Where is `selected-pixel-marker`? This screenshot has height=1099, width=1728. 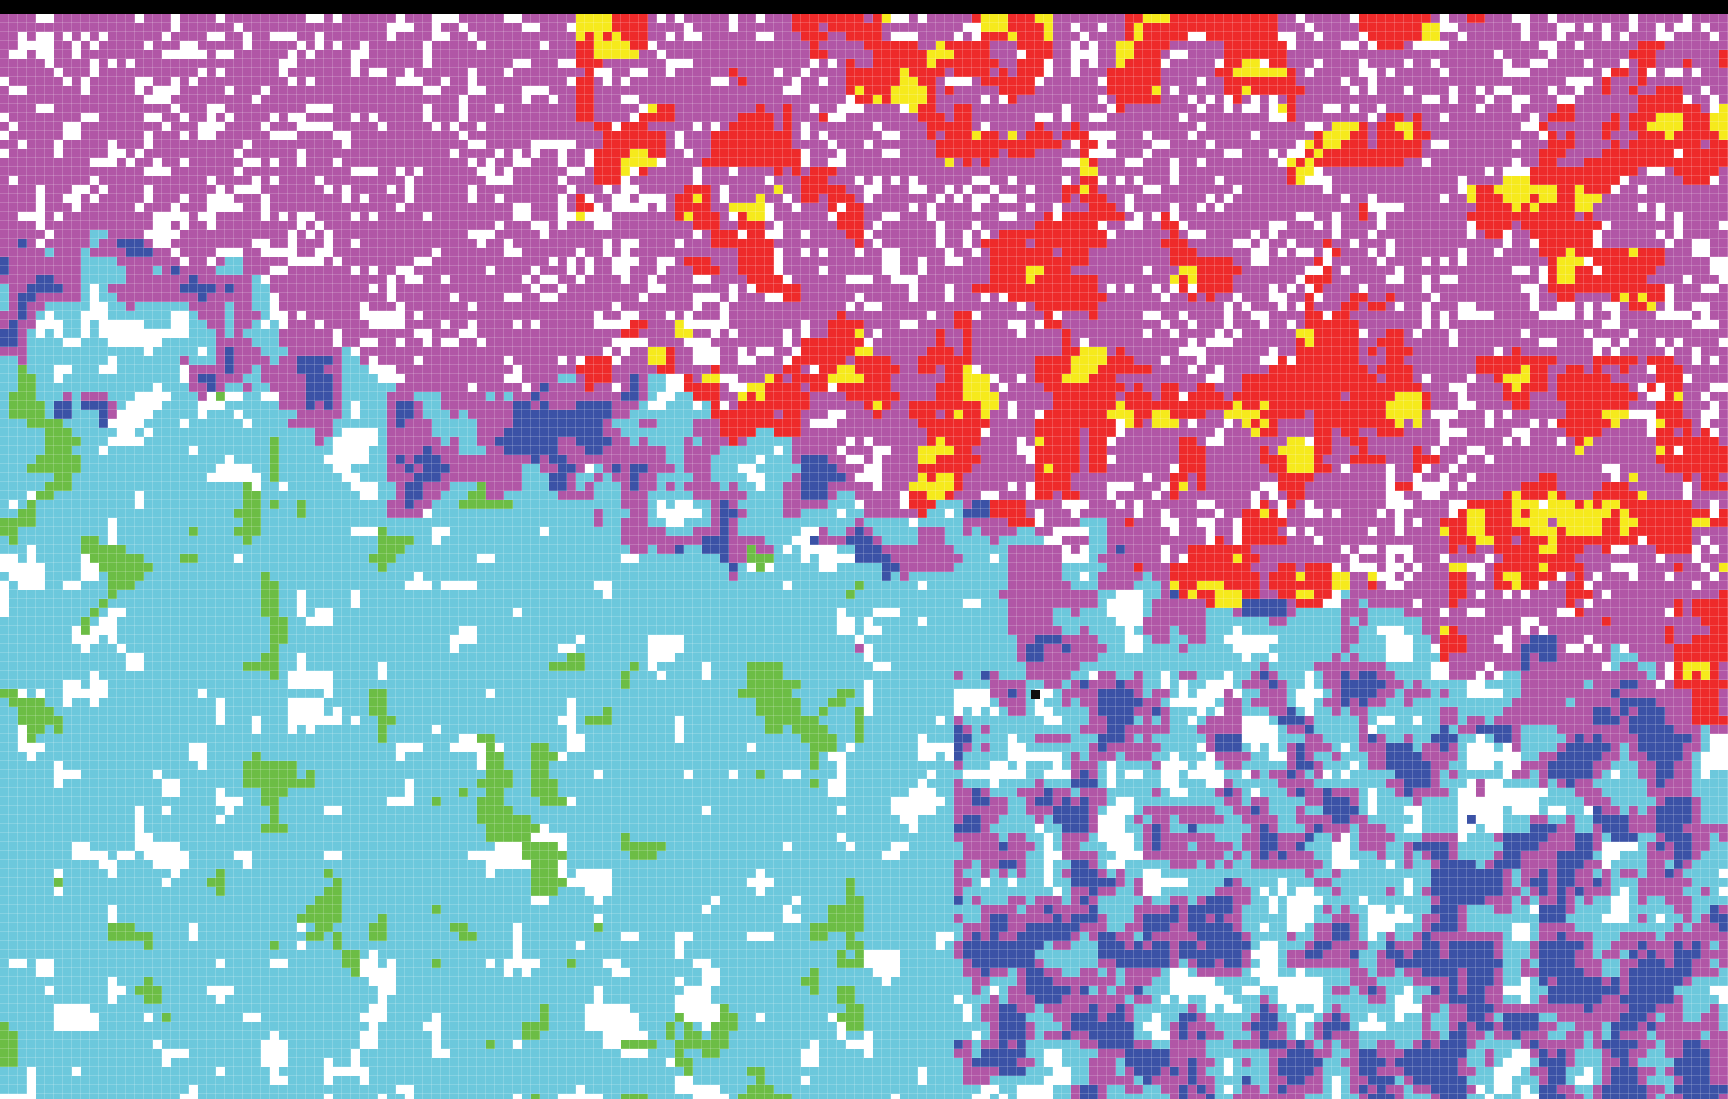 selected-pixel-marker is located at coordinates (1035, 694).